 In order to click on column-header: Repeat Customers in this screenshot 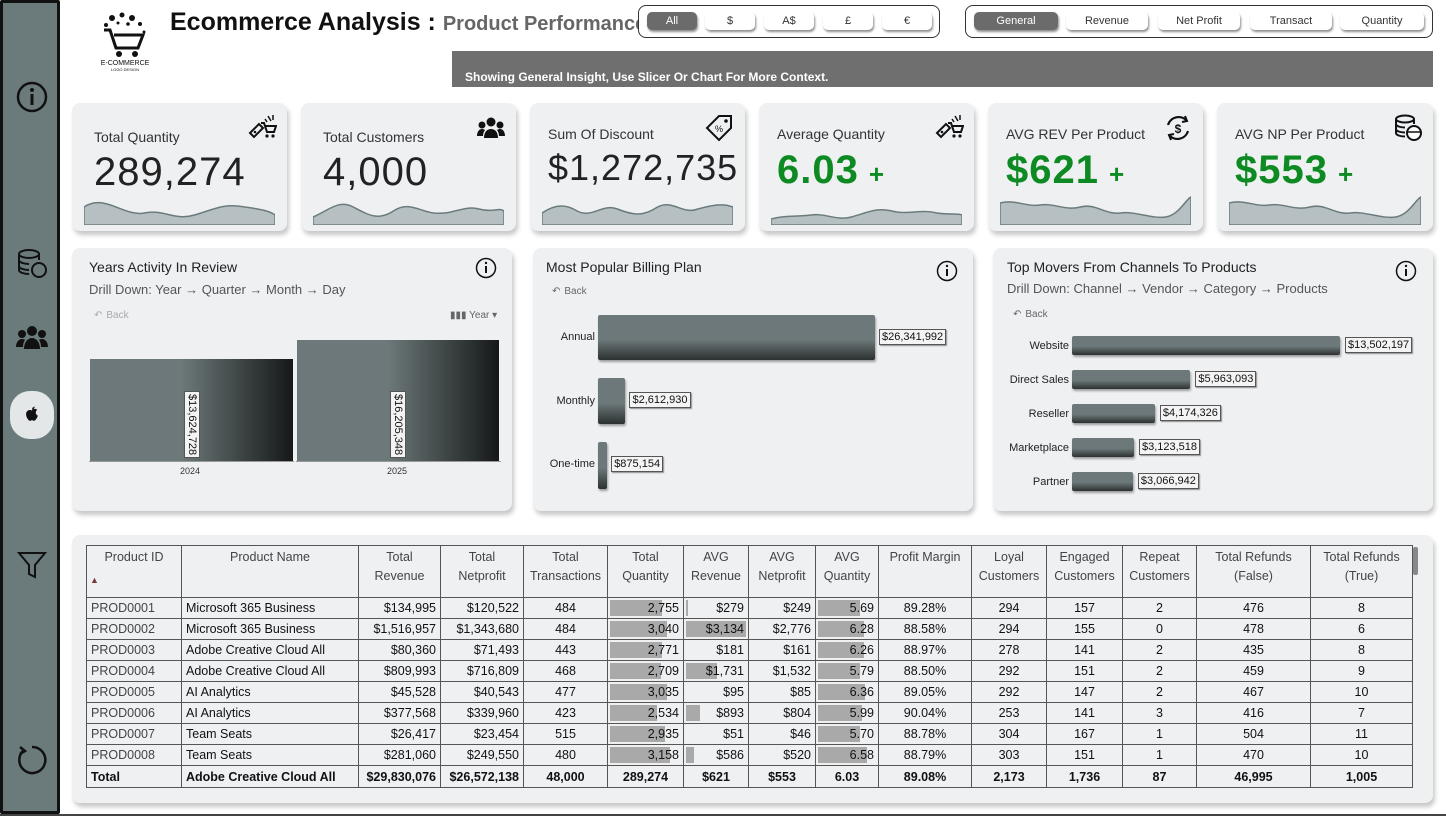, I will do `click(1159, 571)`.